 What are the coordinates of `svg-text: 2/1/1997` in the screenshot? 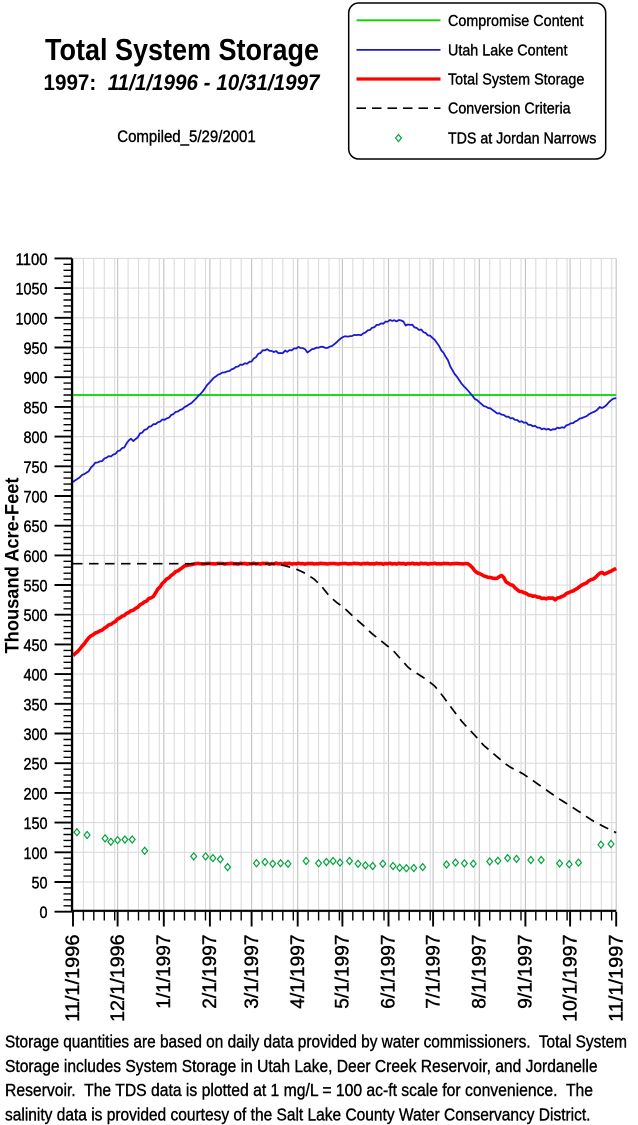 It's located at (210, 972).